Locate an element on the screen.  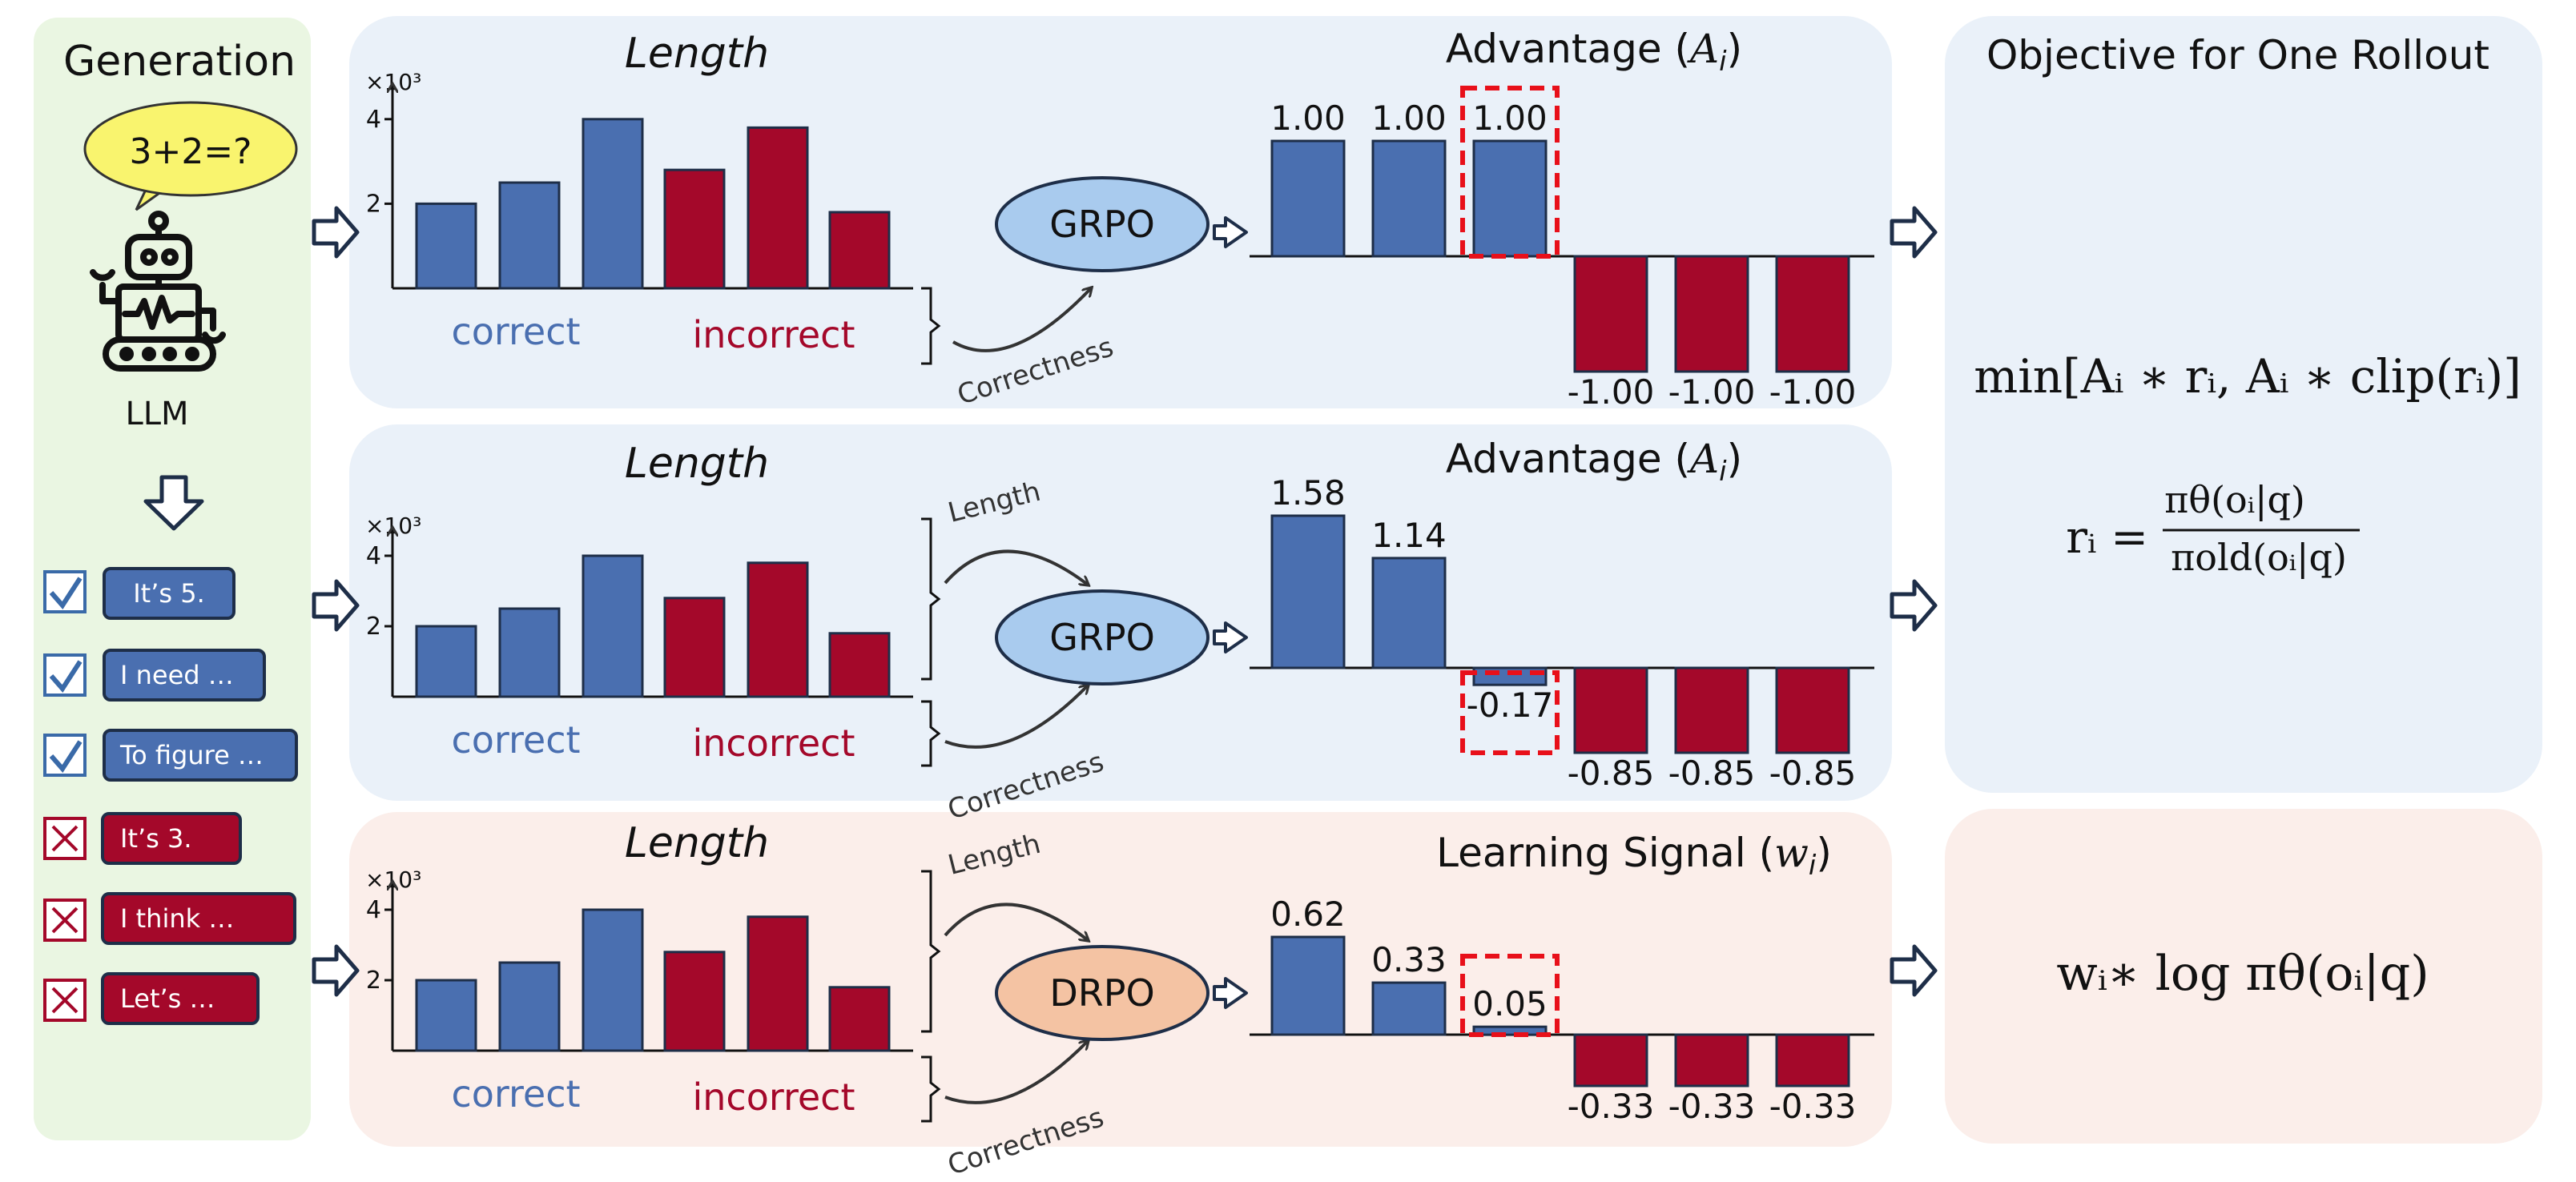
grpo-objective-formula: min[Aᵢ ∗ rᵢ, Aᵢ ∗ clip(rᵢ)] is located at coordinates (2247, 376).